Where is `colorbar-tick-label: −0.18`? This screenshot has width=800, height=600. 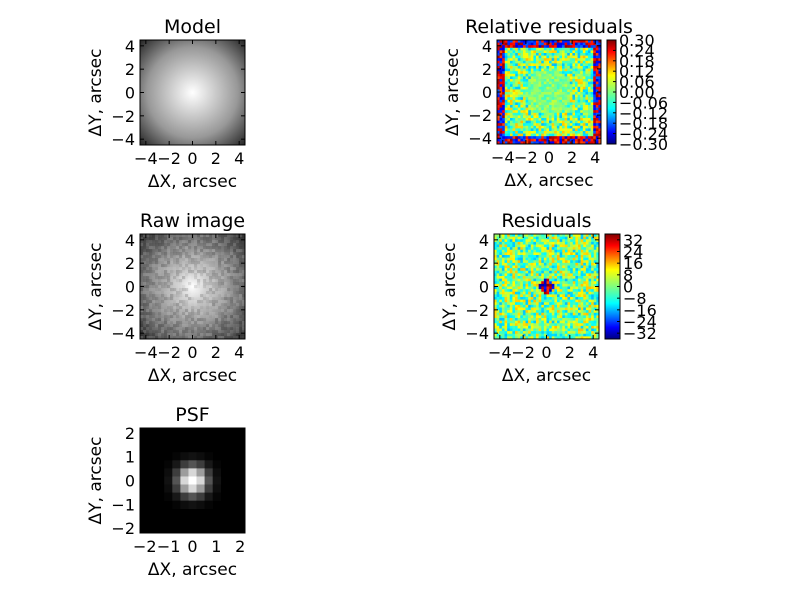
colorbar-tick-label: −0.18 is located at coordinates (643, 123).